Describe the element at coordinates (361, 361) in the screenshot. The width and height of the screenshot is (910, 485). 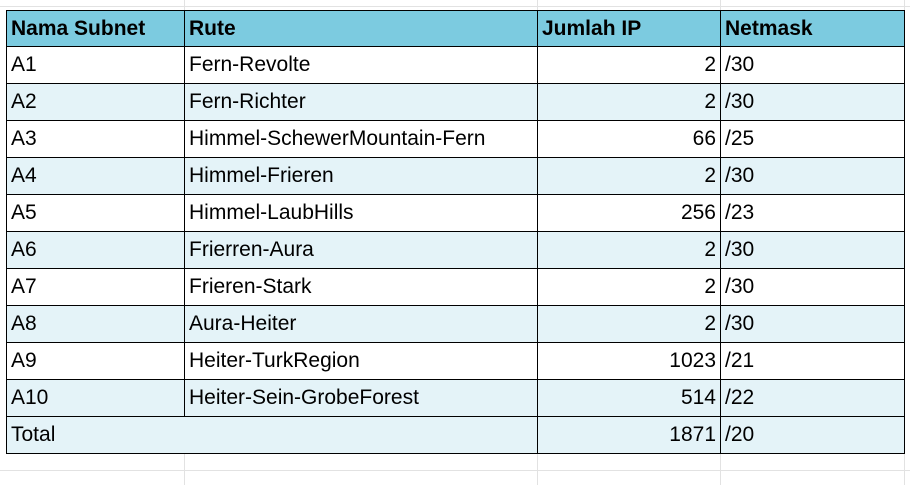
I see `cell-route: Heiter-TurkRegion` at that location.